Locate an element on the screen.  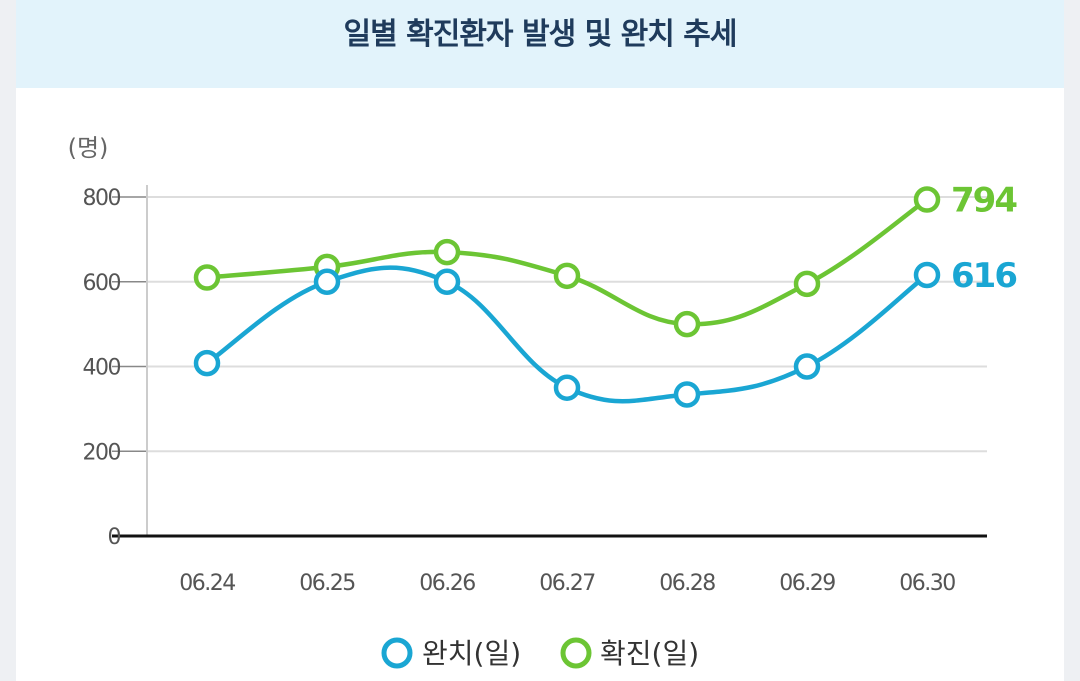
legend-label: 확진(일) is located at coordinates (649, 653).